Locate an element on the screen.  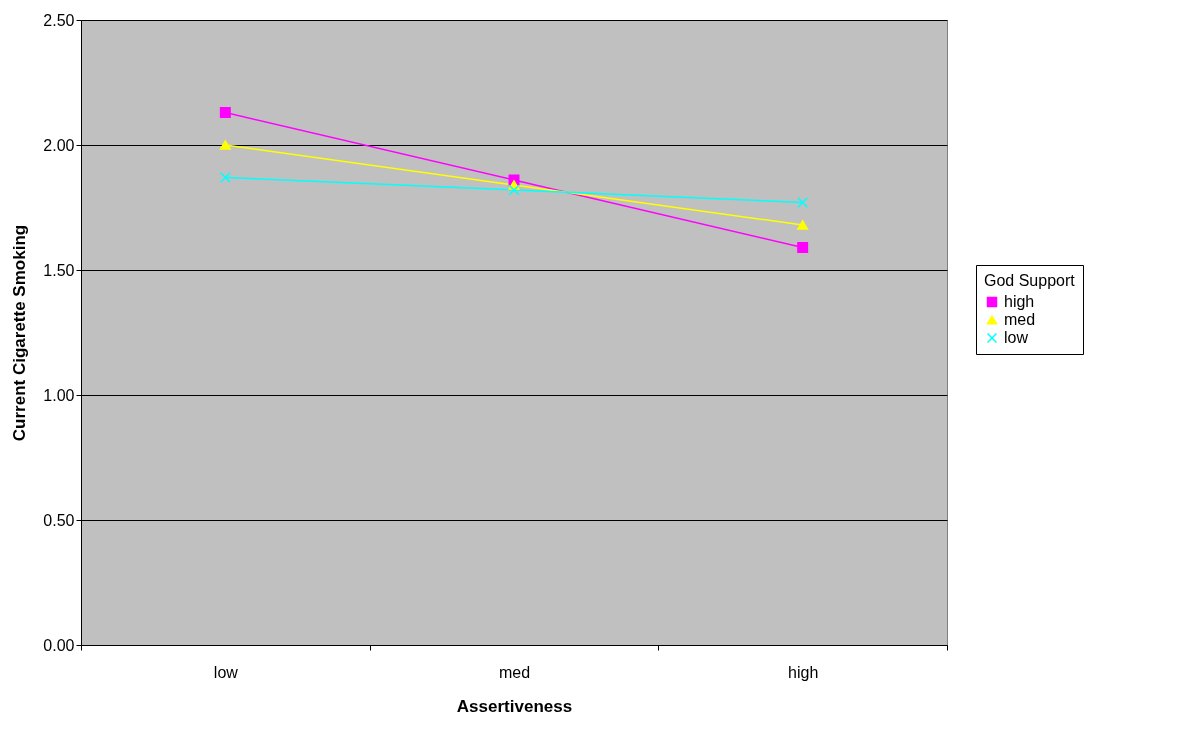
y-tick-label: 1.50 is located at coordinates (59, 270).